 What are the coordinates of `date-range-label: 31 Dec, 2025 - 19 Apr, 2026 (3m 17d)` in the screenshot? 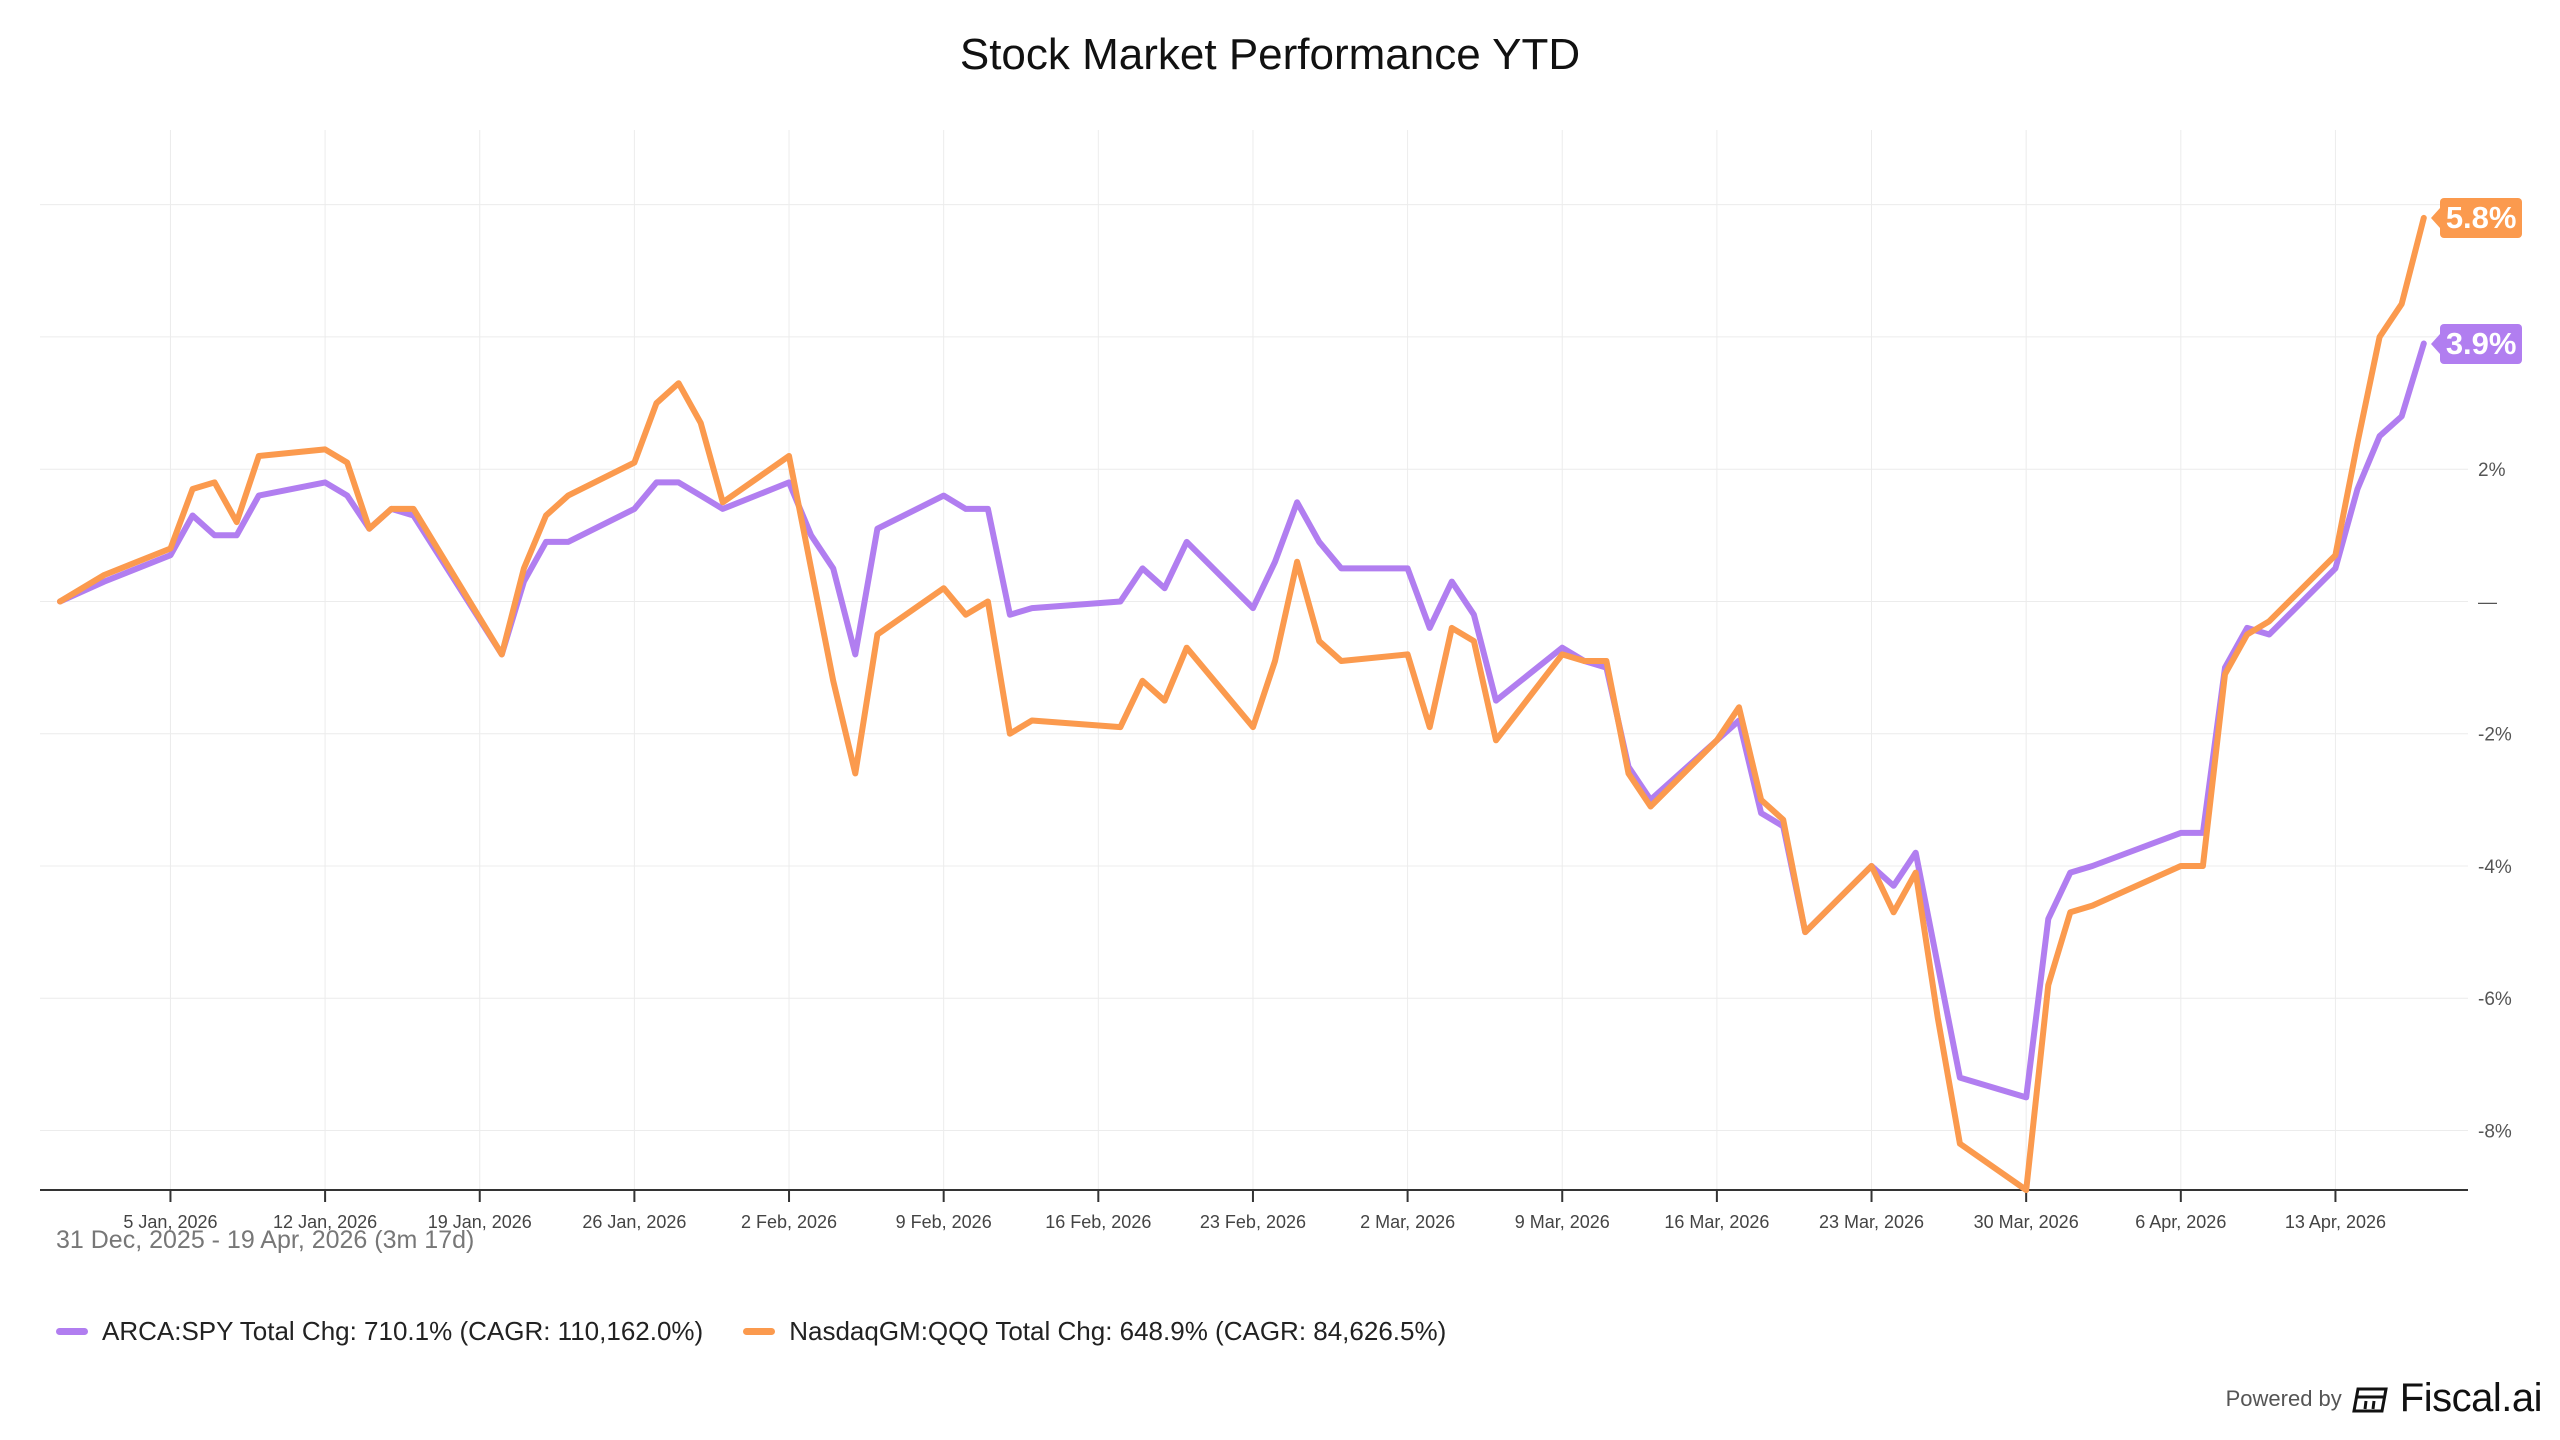 It's located at (265, 1240).